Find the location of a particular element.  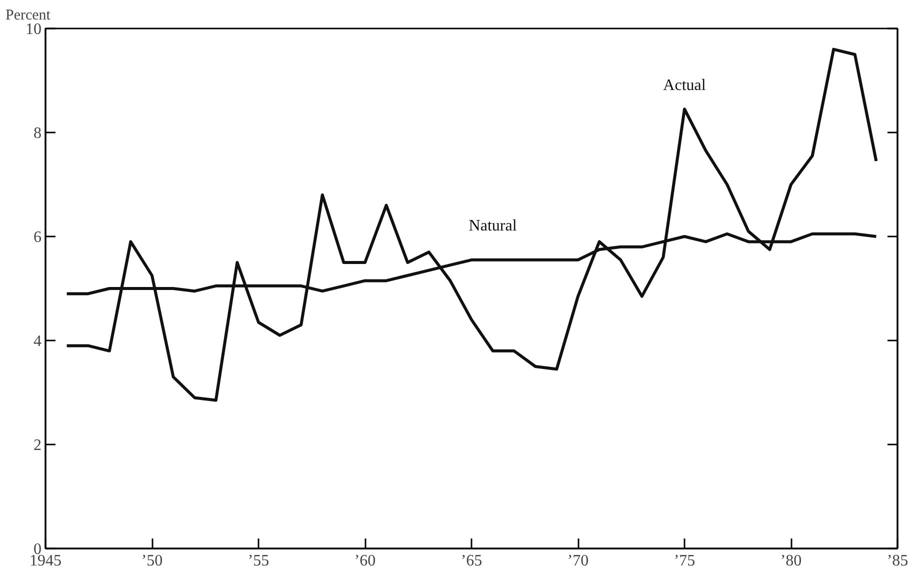

x-tick-label: ’80 is located at coordinates (791, 561).